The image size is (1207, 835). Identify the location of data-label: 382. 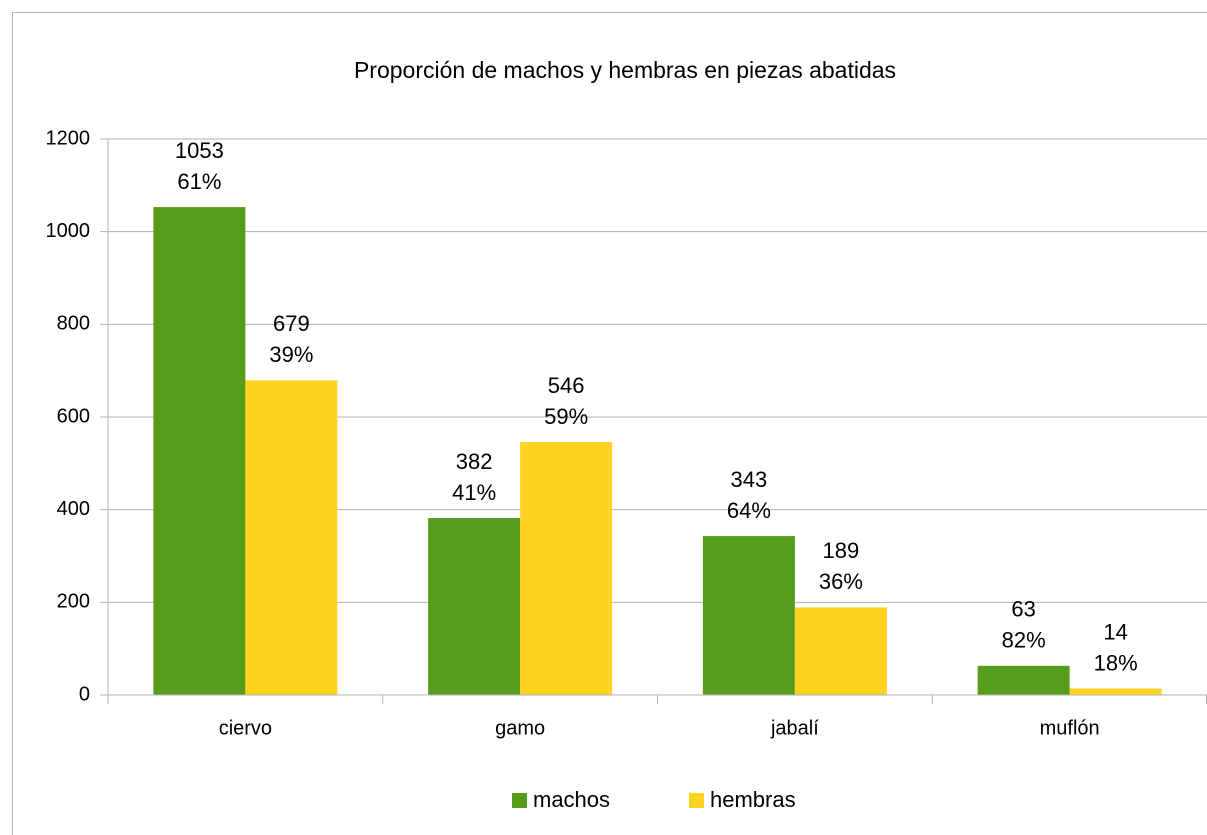
(474, 461).